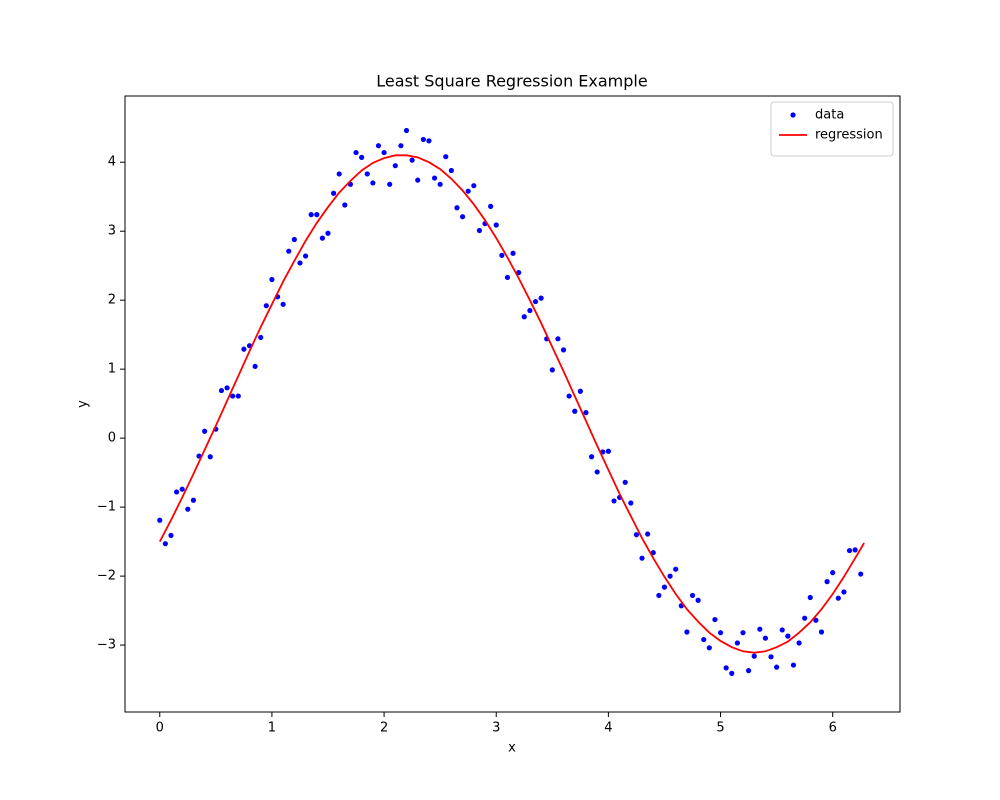  What do you see at coordinates (720, 728) in the screenshot?
I see `x-tick-label: 5` at bounding box center [720, 728].